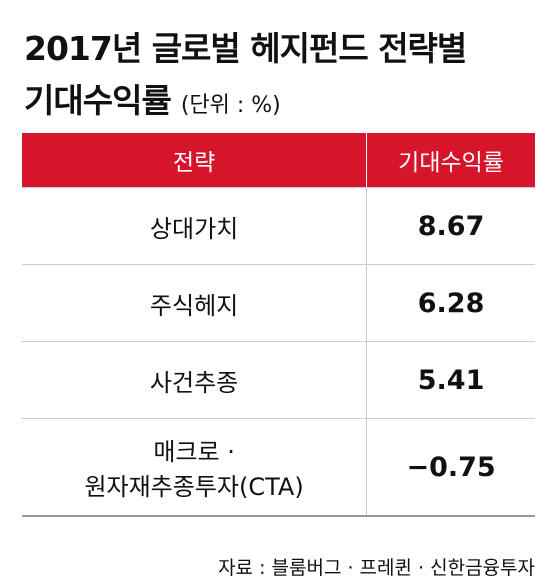  Describe the element at coordinates (98, 100) in the screenshot. I see `title: 기대수익률` at that location.